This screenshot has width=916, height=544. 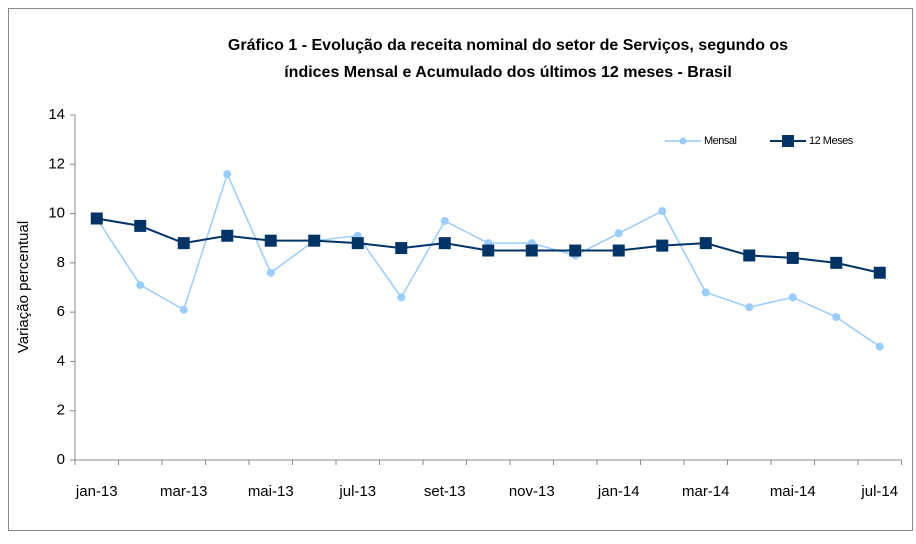 I want to click on x-tick-label: mar-14, so click(x=706, y=491).